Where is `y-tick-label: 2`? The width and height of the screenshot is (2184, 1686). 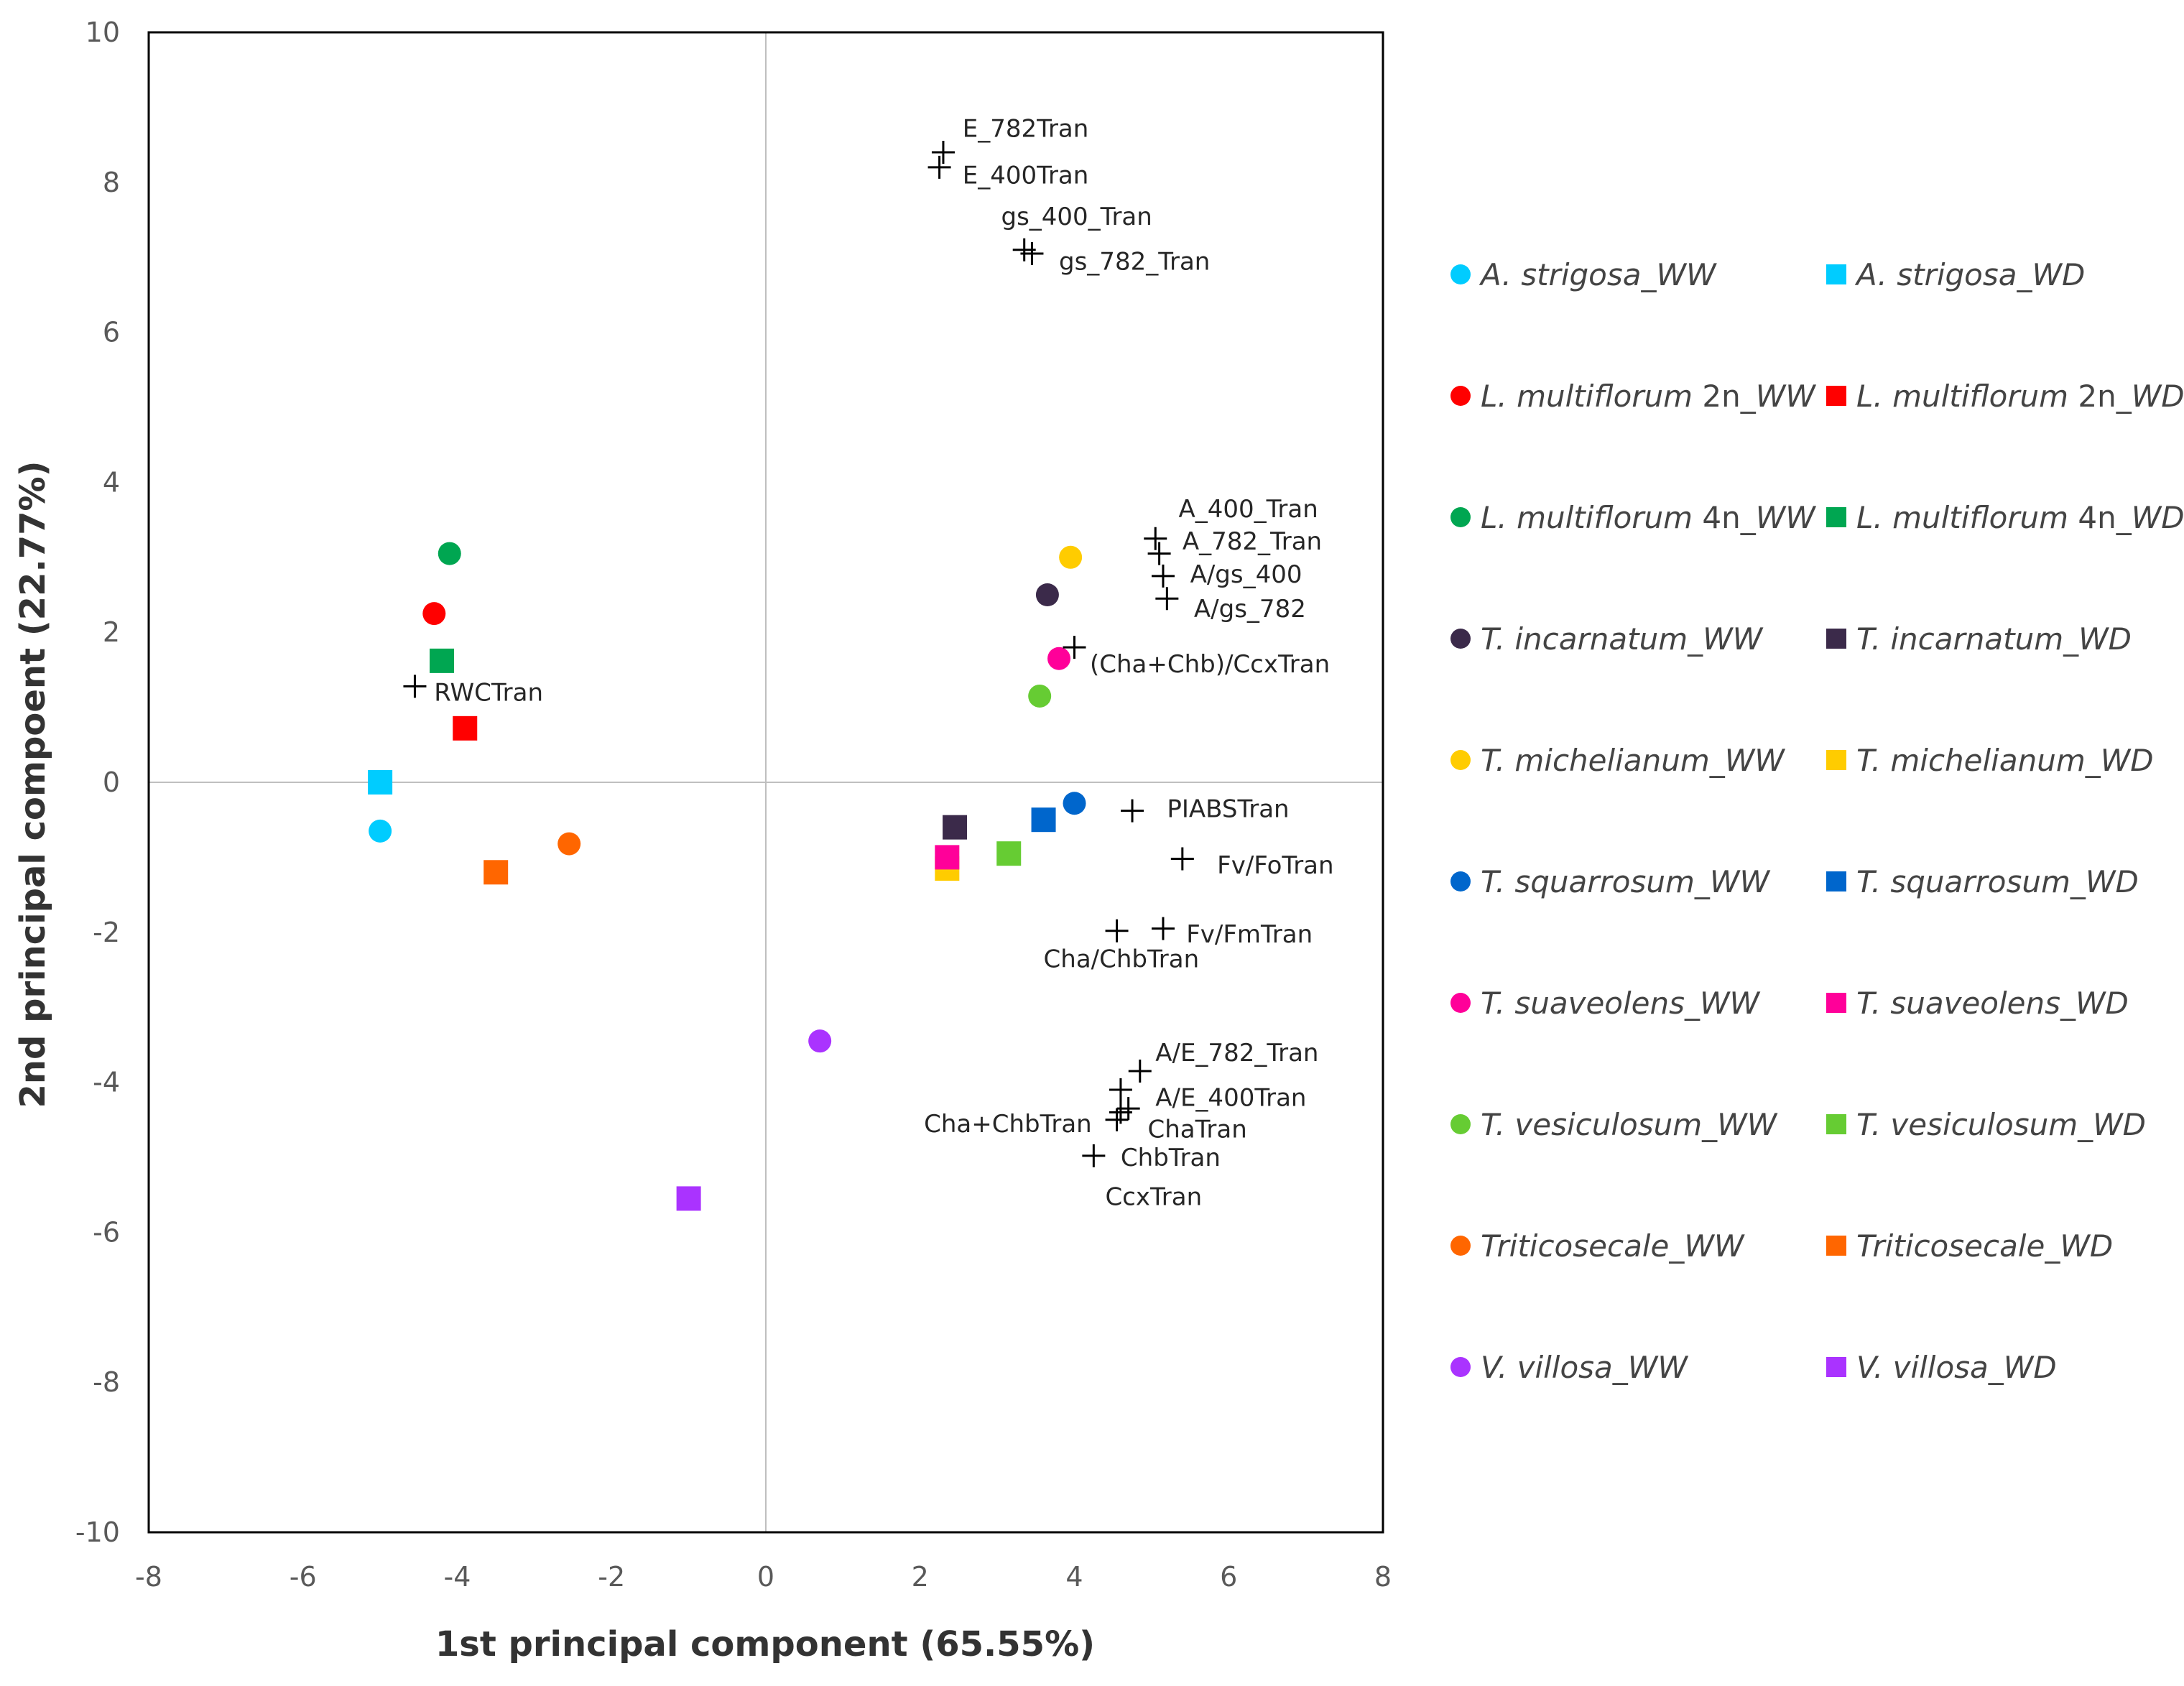 y-tick-label: 2 is located at coordinates (111, 632).